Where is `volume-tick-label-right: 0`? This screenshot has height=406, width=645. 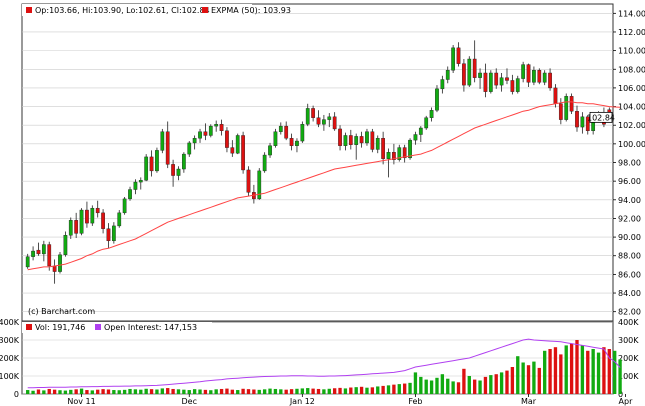 volume-tick-label-right: 0 is located at coordinates (620, 394).